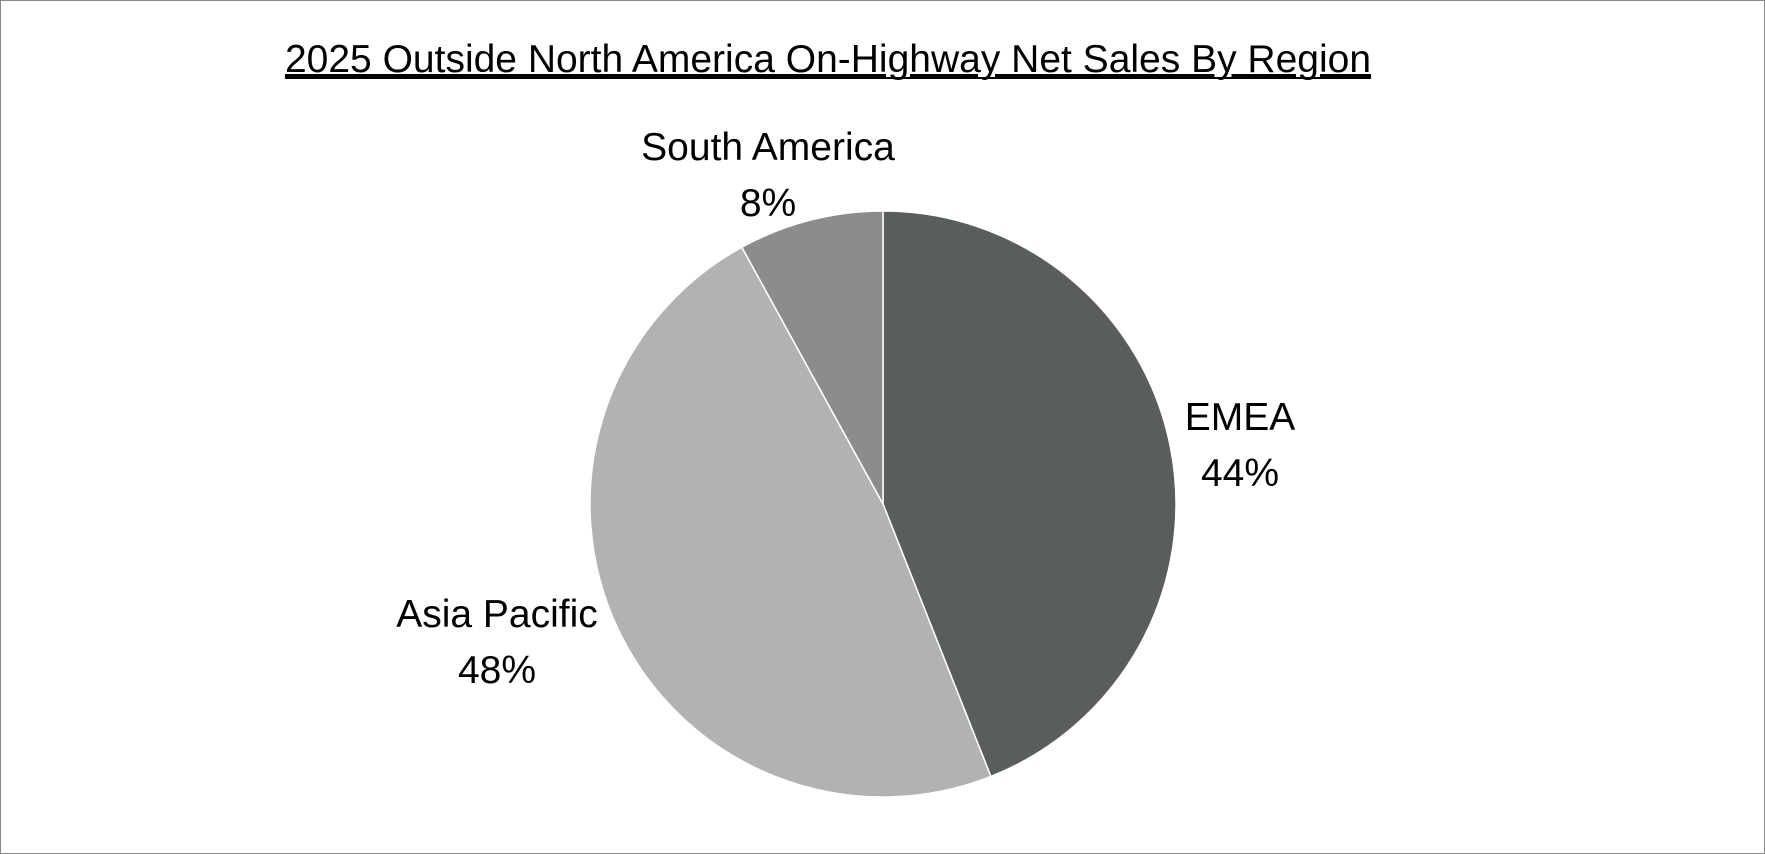  Describe the element at coordinates (497, 614) in the screenshot. I see `slice-label-asia-pacific: Asia Pacific` at that location.